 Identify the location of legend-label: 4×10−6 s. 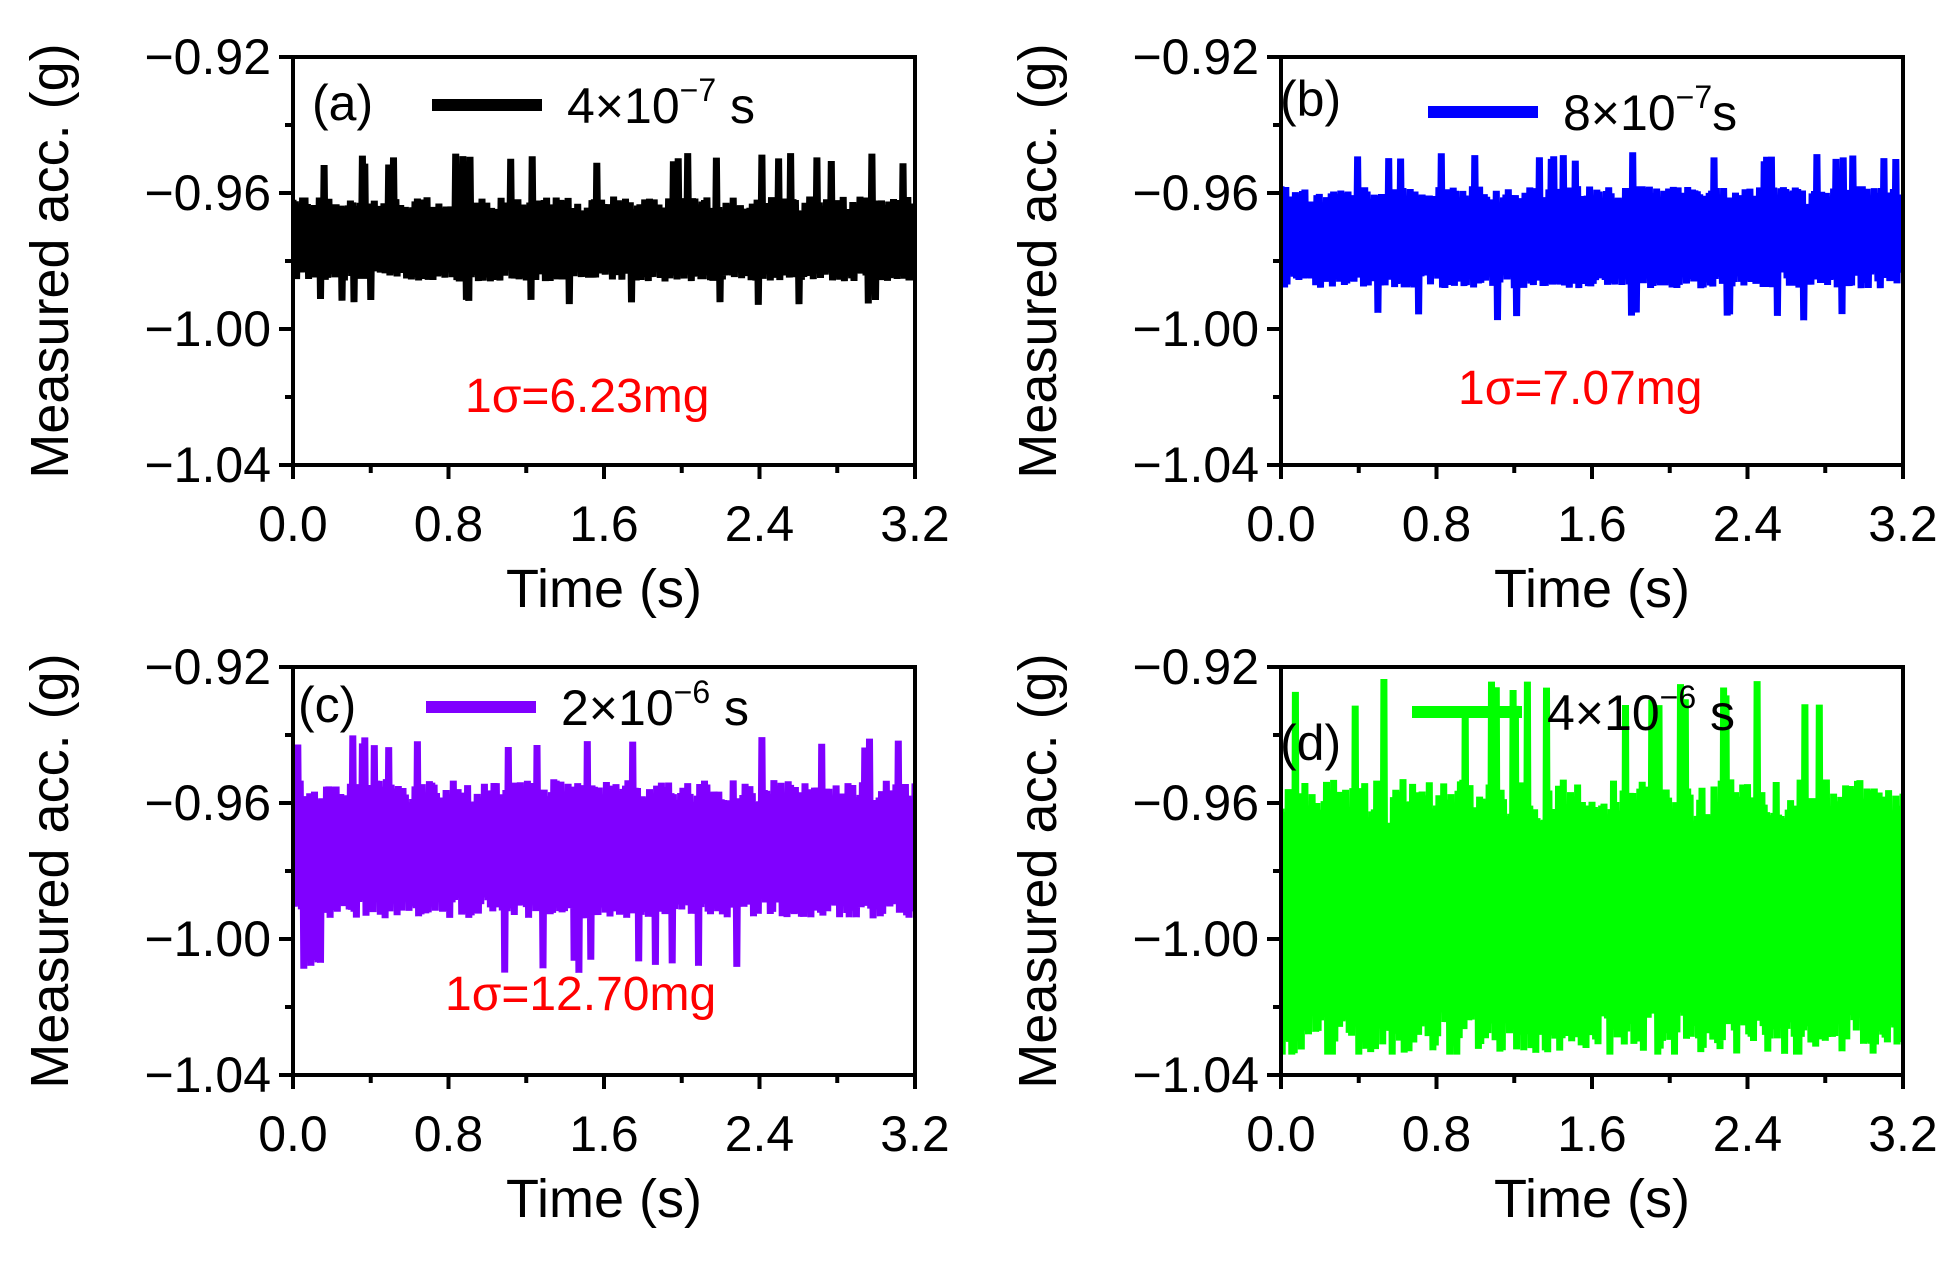
(1641, 710).